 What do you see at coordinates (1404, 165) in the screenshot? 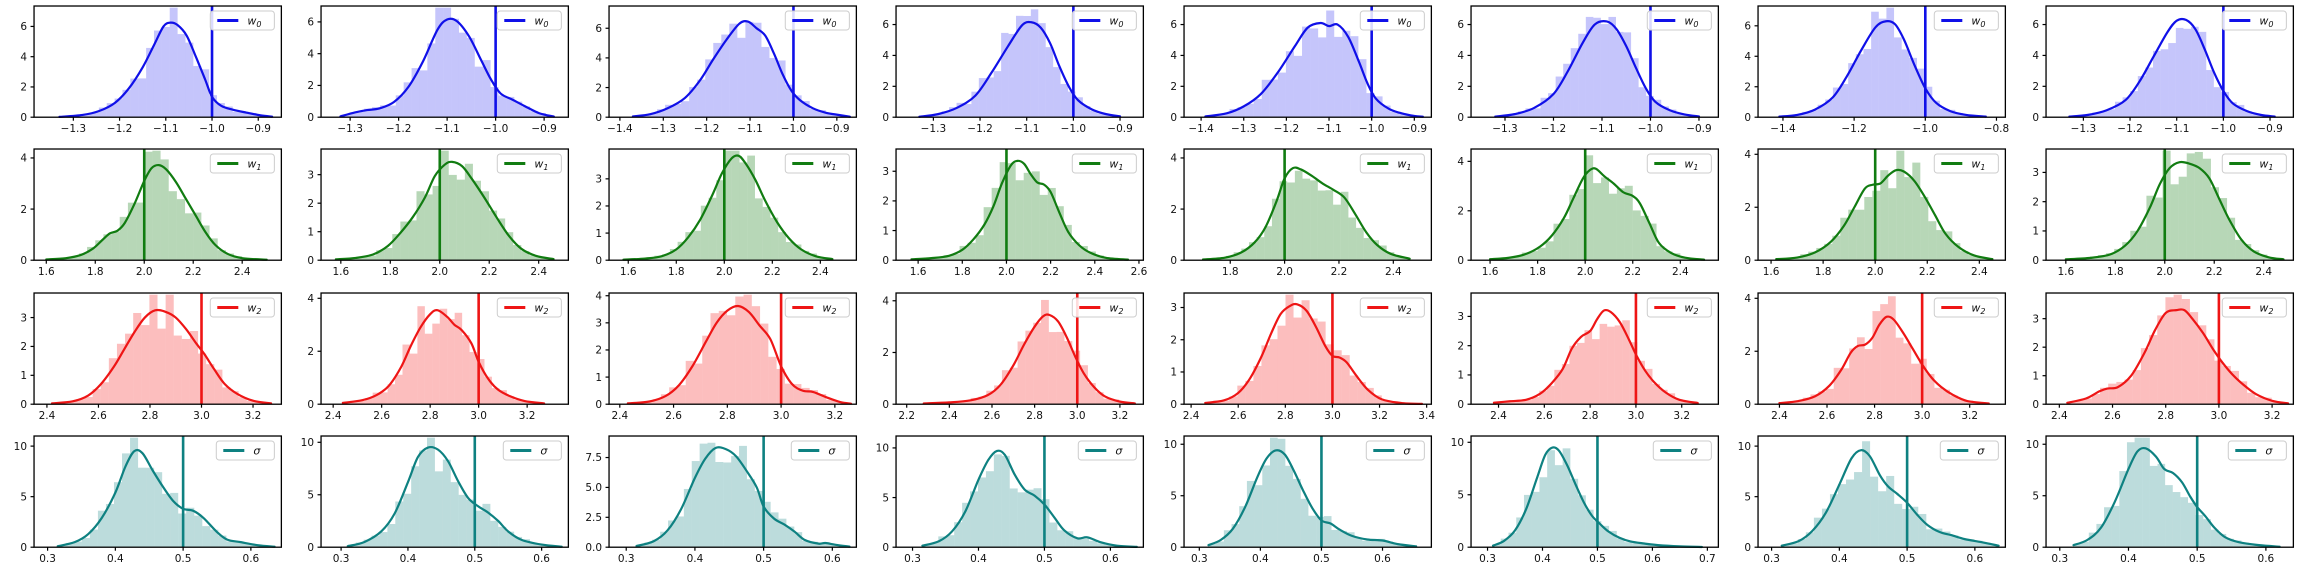
I see `legend-label: w1` at bounding box center [1404, 165].